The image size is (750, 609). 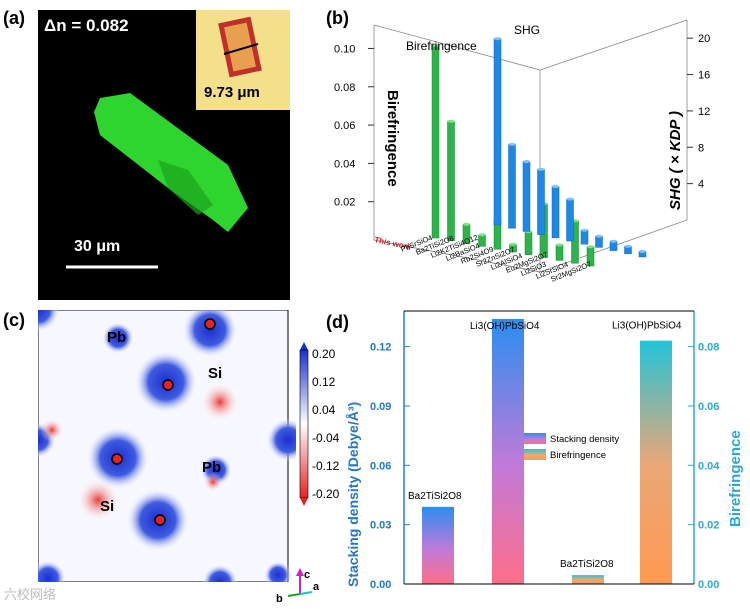 What do you see at coordinates (344, 203) in the screenshot?
I see `left-tick-label: 0.02` at bounding box center [344, 203].